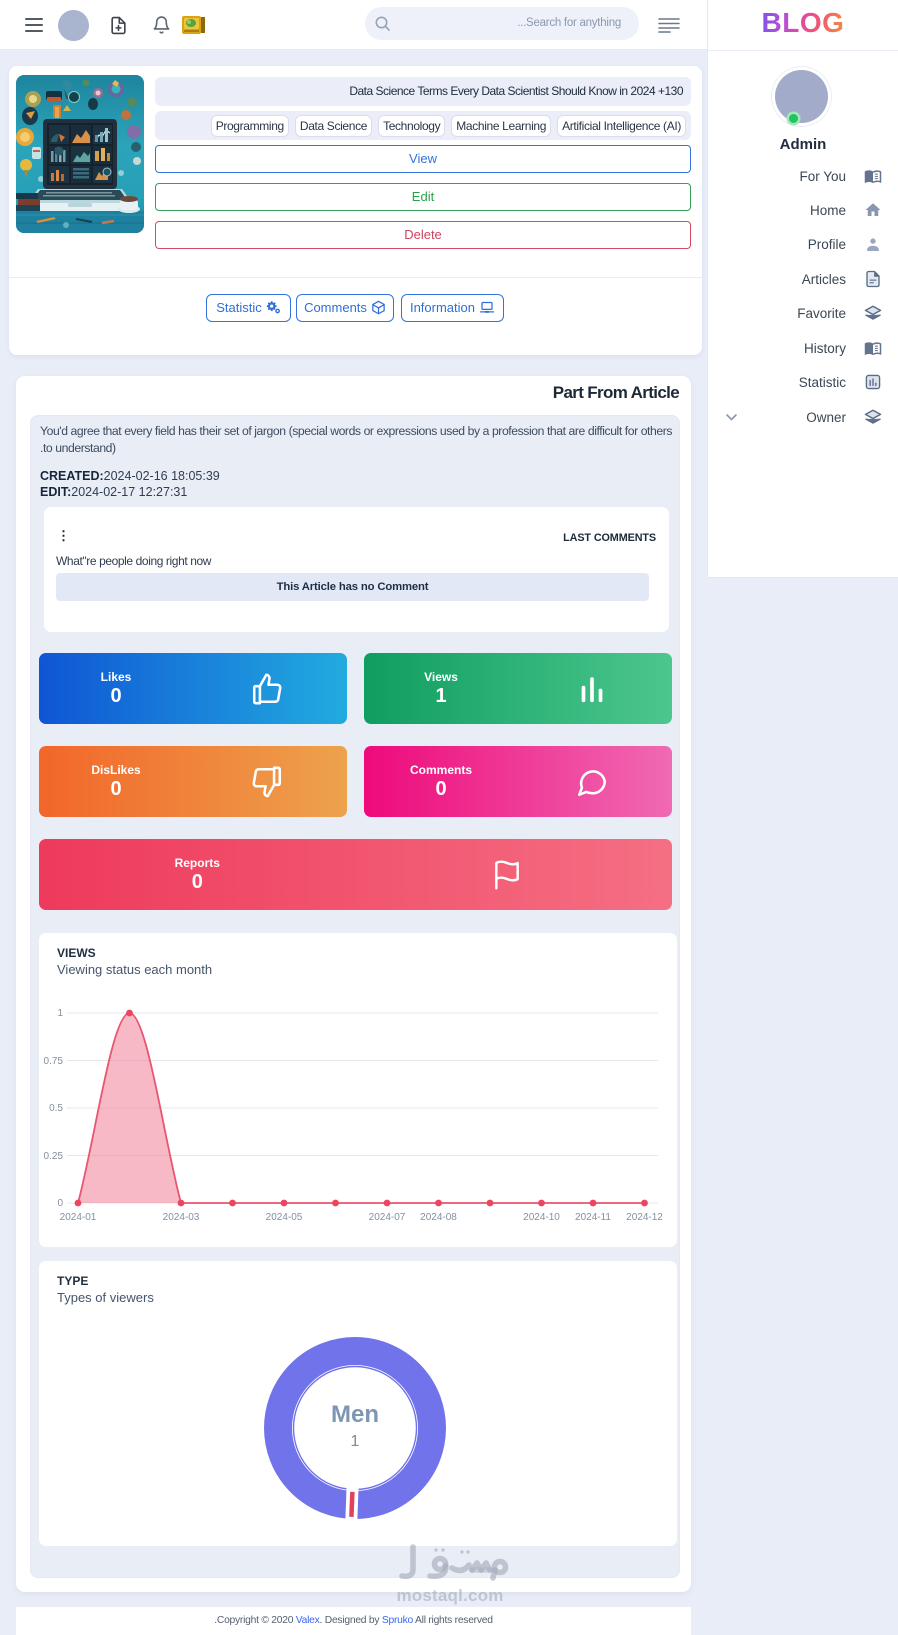  Describe the element at coordinates (54, 1156) in the screenshot. I see `svg-text: 0.25` at that location.